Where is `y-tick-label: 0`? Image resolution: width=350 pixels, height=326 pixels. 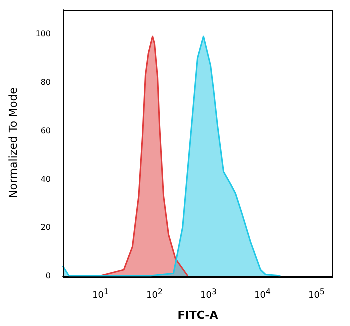 y-tick-label: 0 is located at coordinates (48, 276).